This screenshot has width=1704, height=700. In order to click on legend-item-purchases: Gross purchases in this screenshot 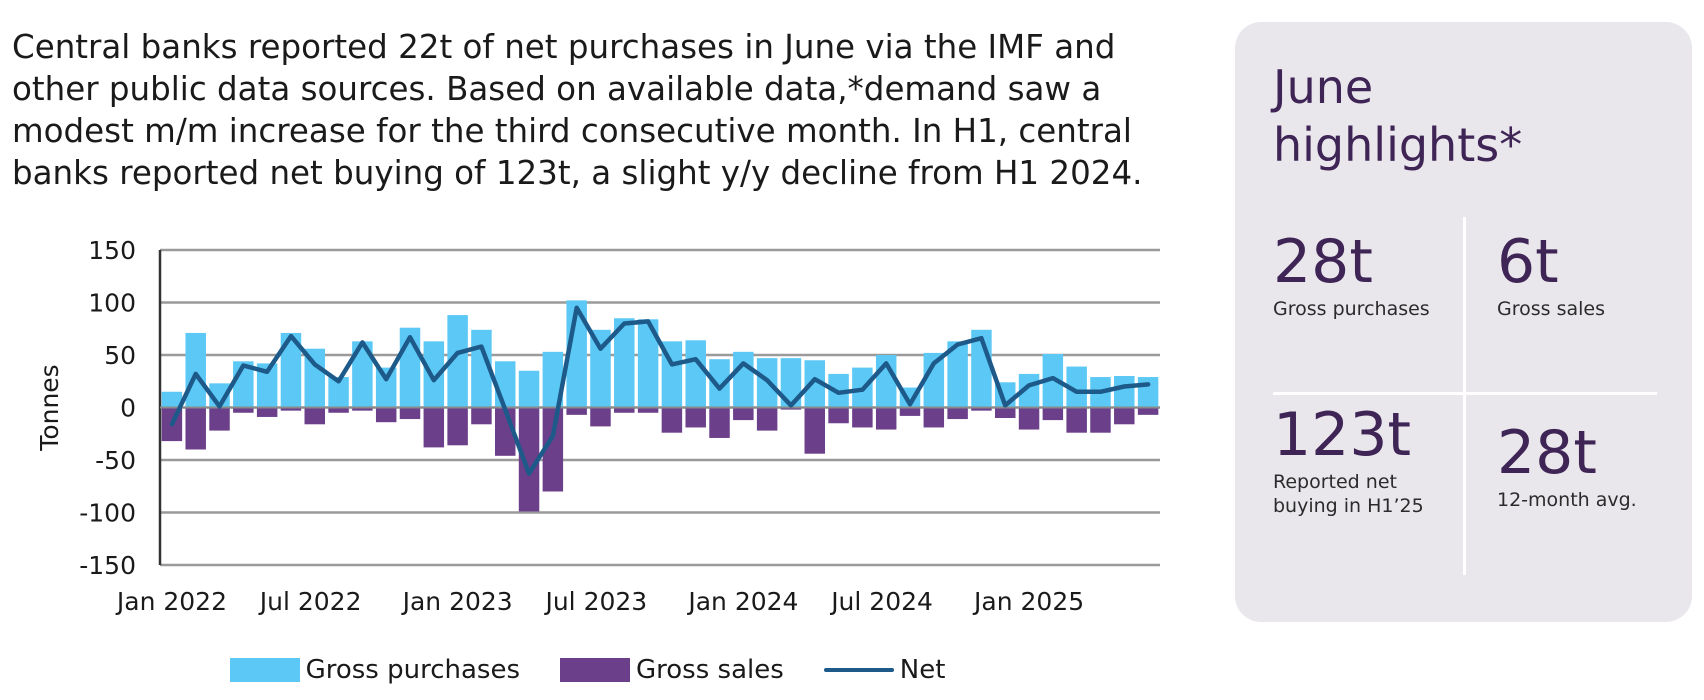, I will do `click(374, 670)`.